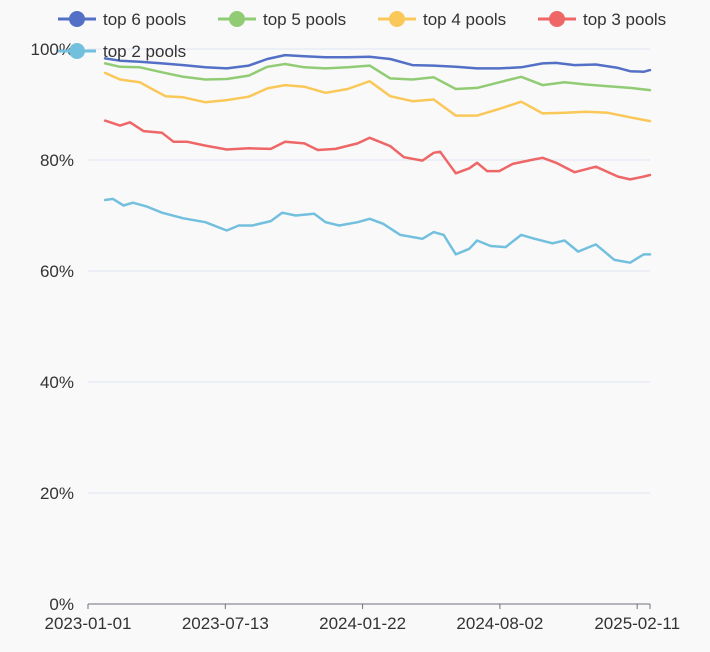  I want to click on x-tick-label: 2023-01-01, so click(88, 623).